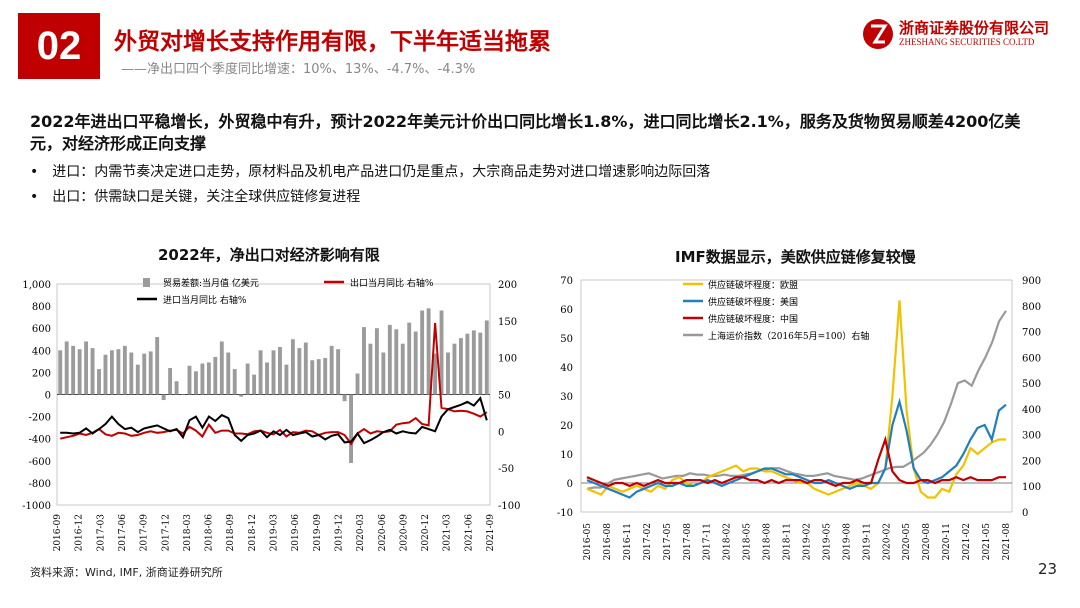 The height and width of the screenshot is (608, 1080). What do you see at coordinates (36, 285) in the screenshot?
I see `chart1-left-tick-label: 1,000` at bounding box center [36, 285].